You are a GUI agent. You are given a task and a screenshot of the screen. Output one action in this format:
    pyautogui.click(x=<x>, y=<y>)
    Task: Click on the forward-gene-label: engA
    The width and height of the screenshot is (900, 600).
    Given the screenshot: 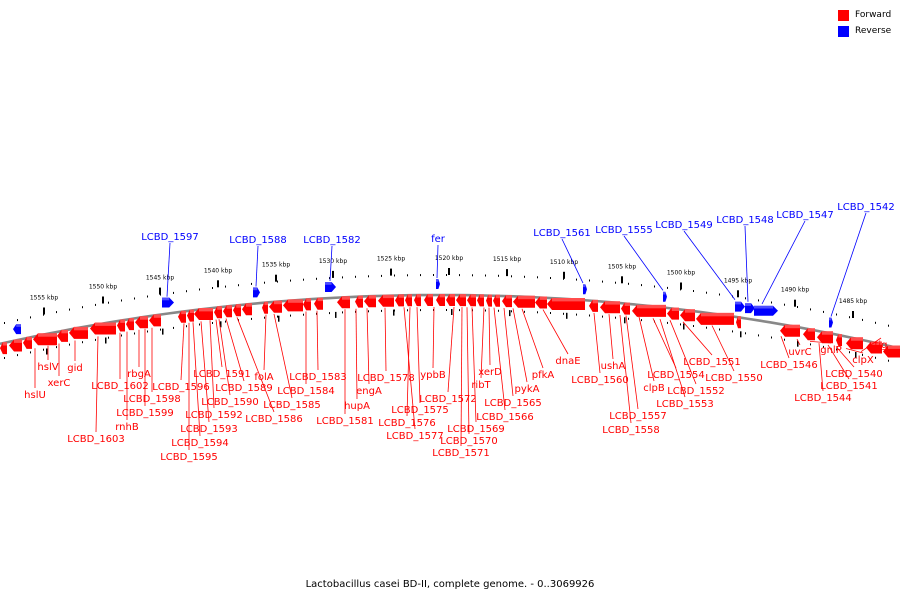 What is the action you would take?
    pyautogui.click(x=369, y=391)
    